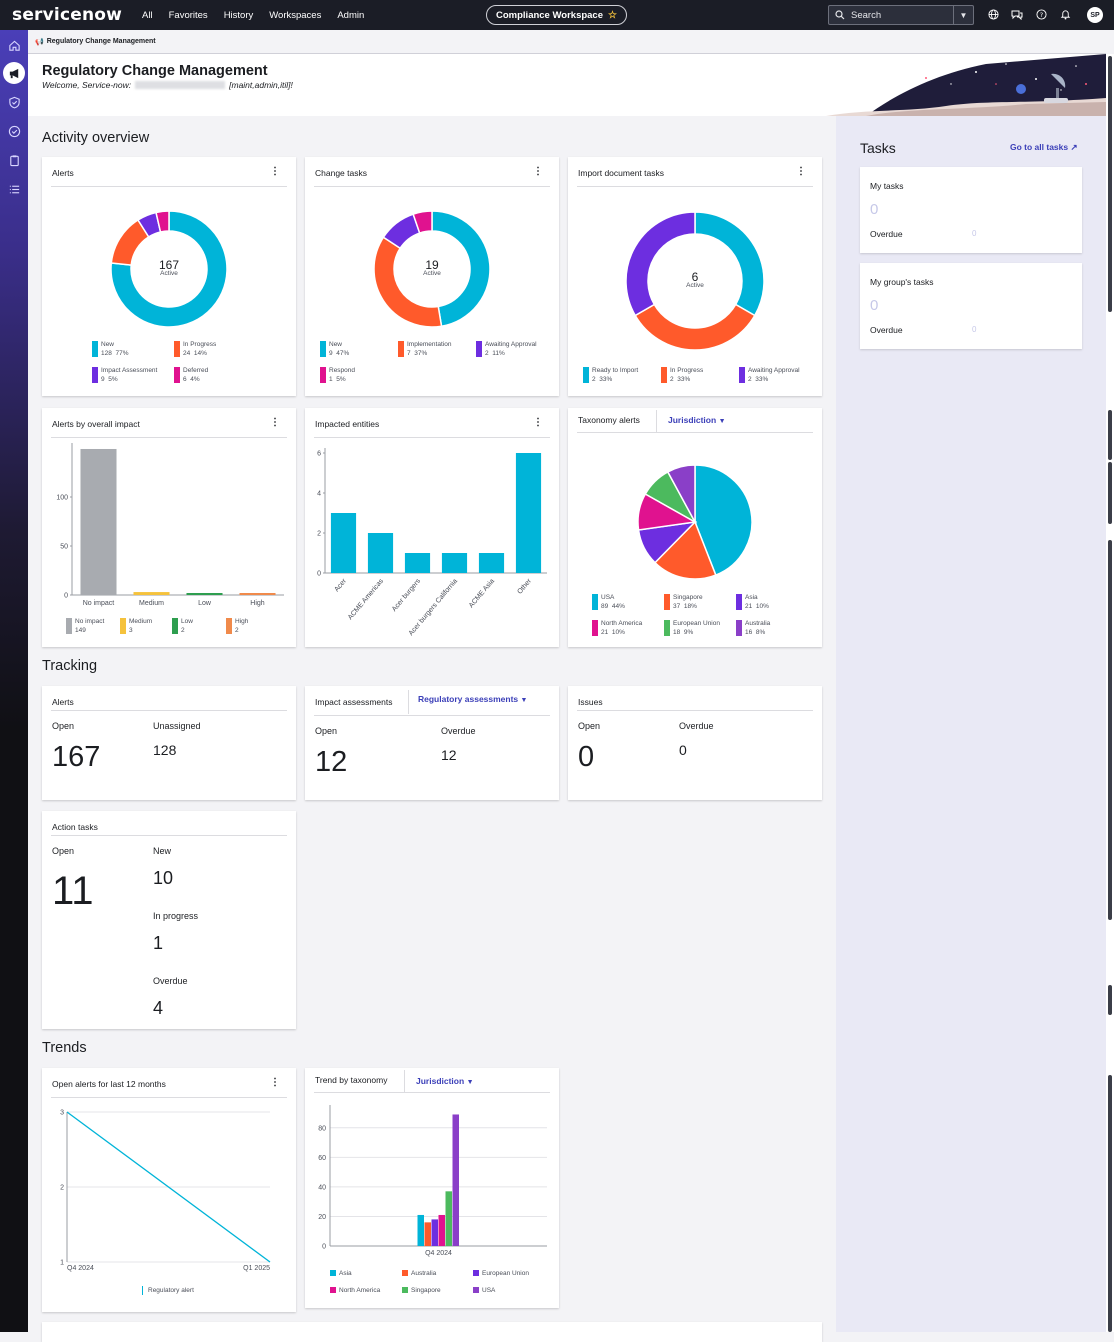 This screenshot has height=1342, width=1114. What do you see at coordinates (237, 626) in the screenshot?
I see `legend-item: High 2` at bounding box center [237, 626].